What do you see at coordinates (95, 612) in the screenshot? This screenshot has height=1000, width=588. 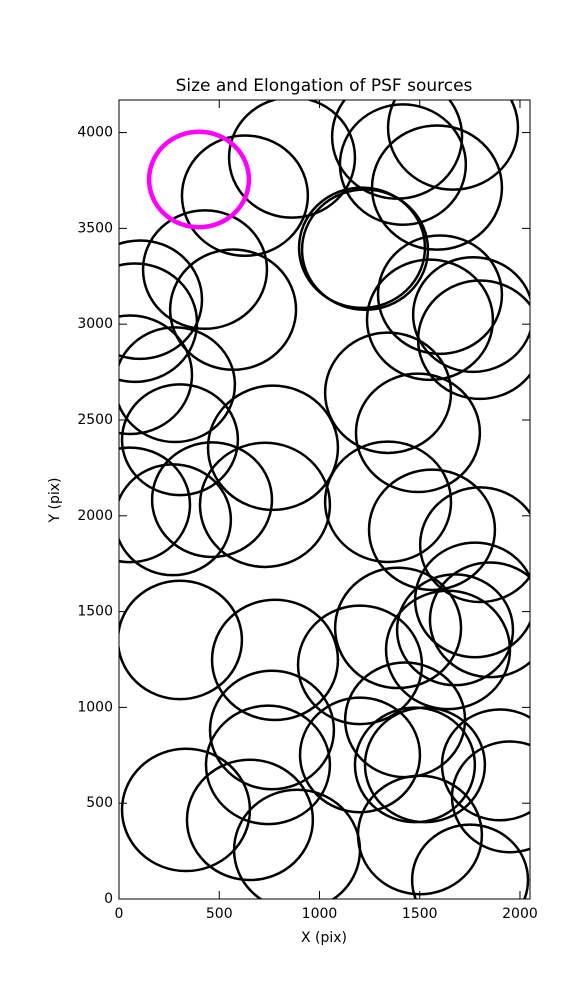 I see `y-tick-label: 1500` at bounding box center [95, 612].